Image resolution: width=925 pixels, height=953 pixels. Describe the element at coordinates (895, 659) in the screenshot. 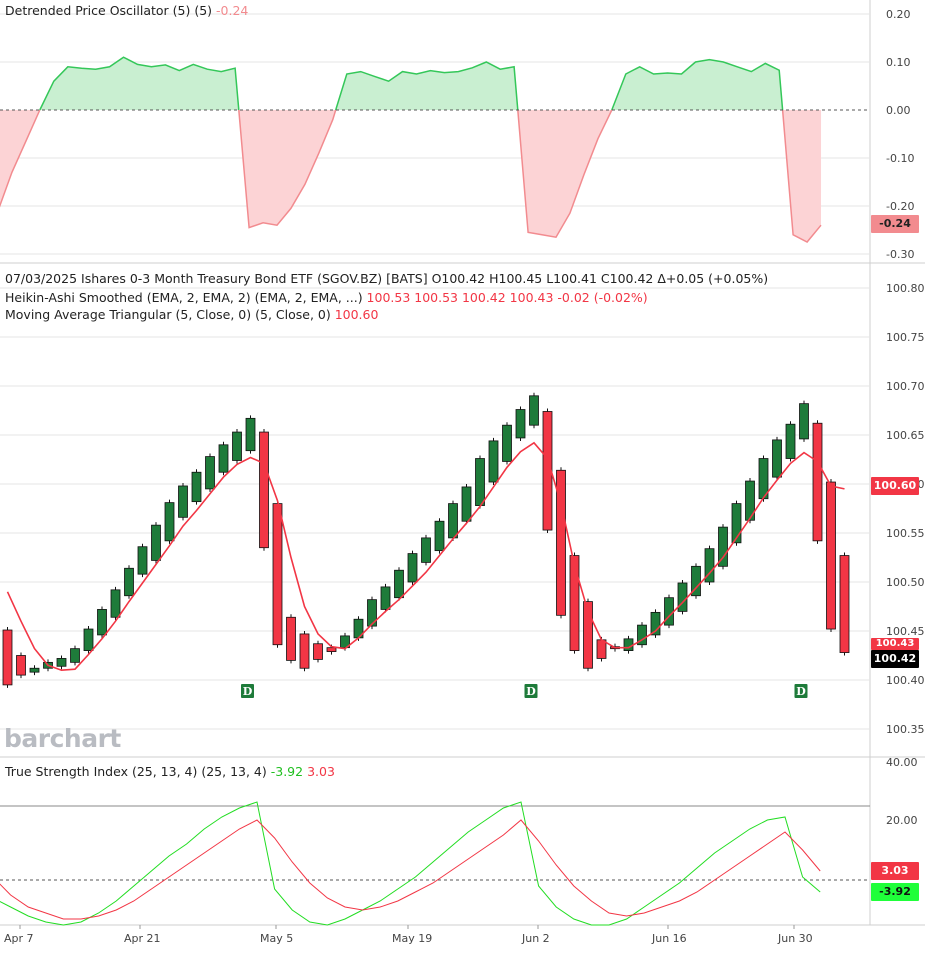

I see `last-price-tag: 100.42` at that location.